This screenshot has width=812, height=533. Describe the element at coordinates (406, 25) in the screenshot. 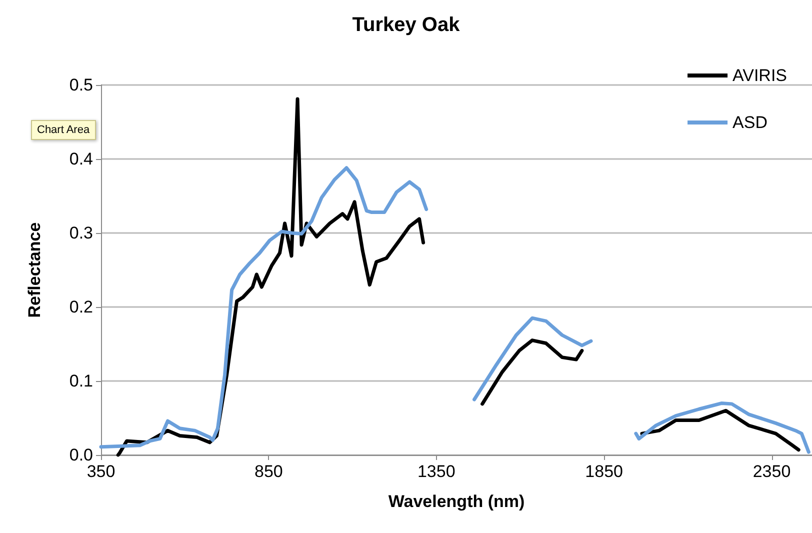

I see `chart-title: Turkey Oak` at that location.